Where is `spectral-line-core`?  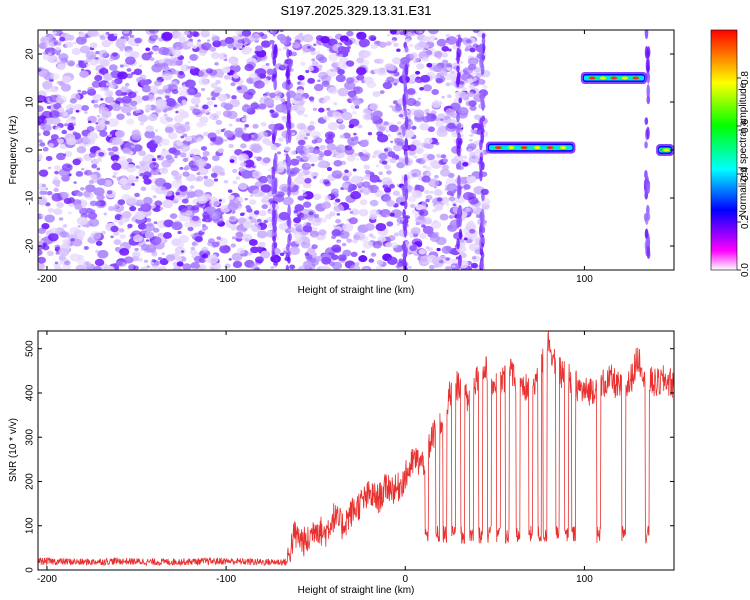
spectral-line-core is located at coordinates (511, 148).